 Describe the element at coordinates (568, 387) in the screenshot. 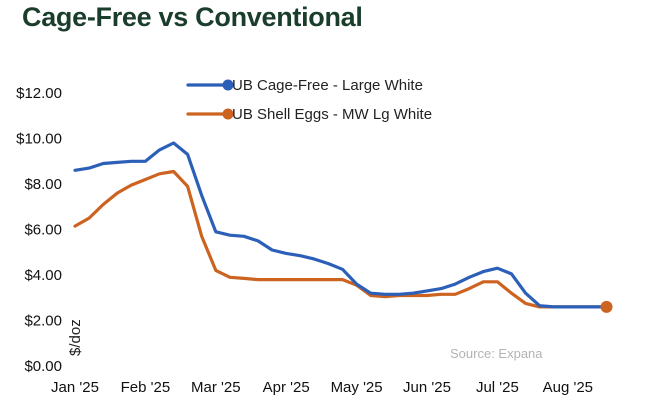

I see `x-tick-label: Aug '25` at that location.